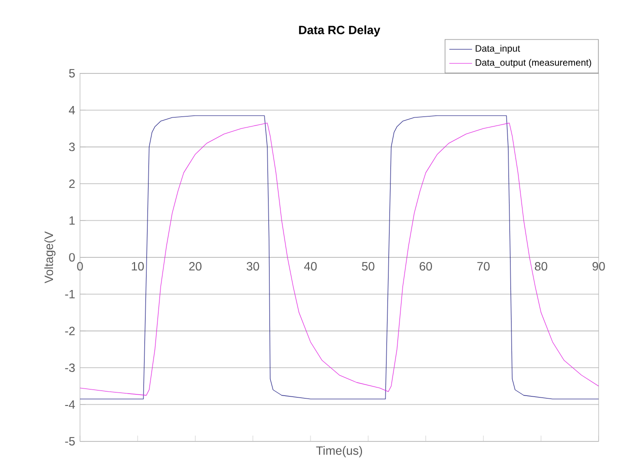 This screenshot has width=637, height=468. Describe the element at coordinates (71, 110) in the screenshot. I see `y-tick-label: 4` at that location.